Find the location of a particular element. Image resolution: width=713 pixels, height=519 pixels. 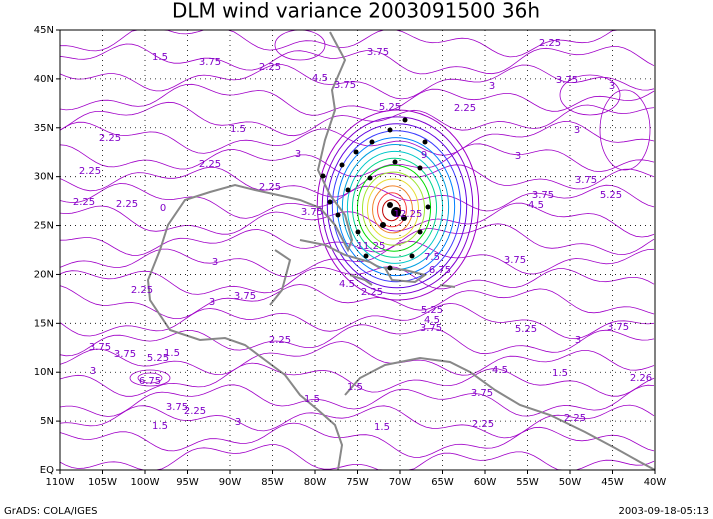

y-tick-label: 5N is located at coordinates (47, 421).